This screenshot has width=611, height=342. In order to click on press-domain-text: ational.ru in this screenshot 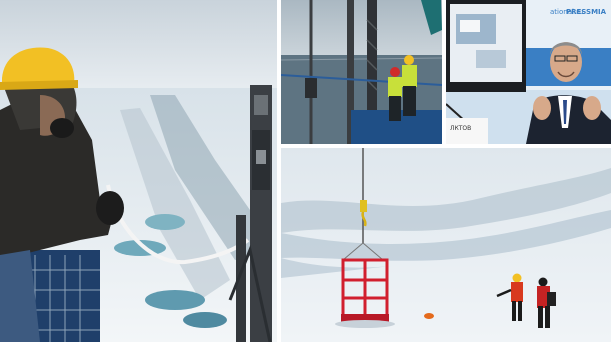, I will do `click(566, 12)`.